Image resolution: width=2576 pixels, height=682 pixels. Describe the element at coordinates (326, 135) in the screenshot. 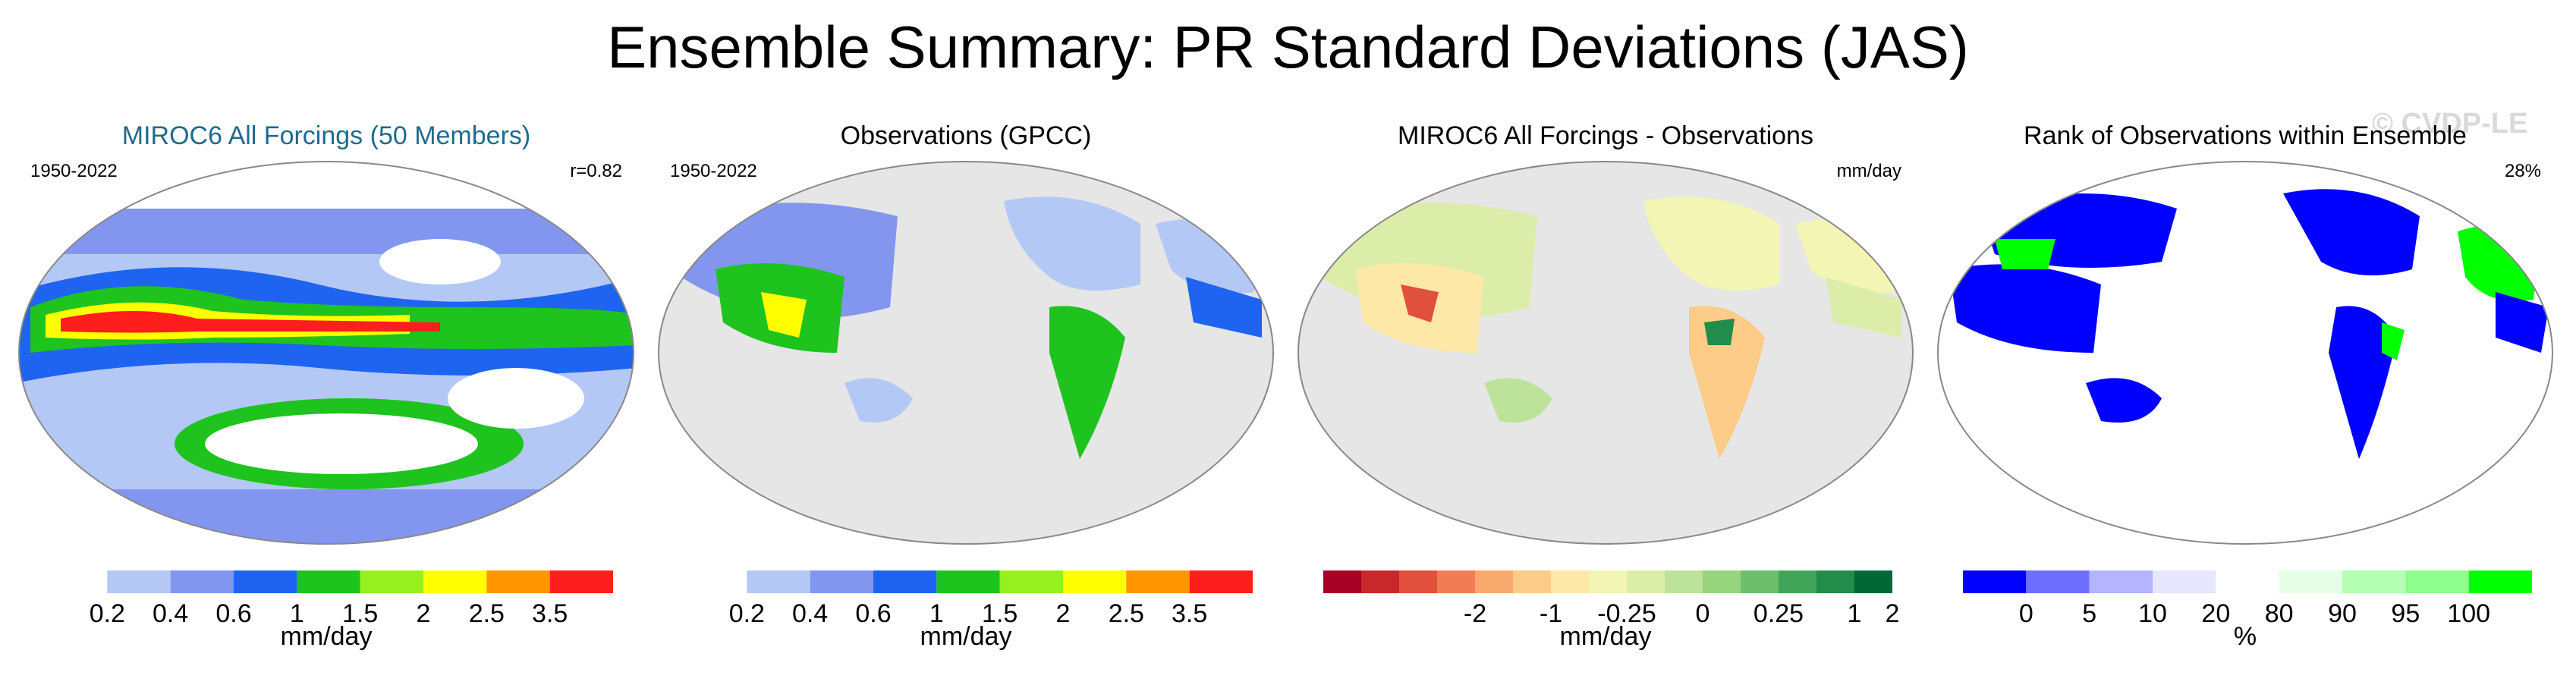

I see `panel-title: MIROC6 All Forcings (50 Members)` at that location.